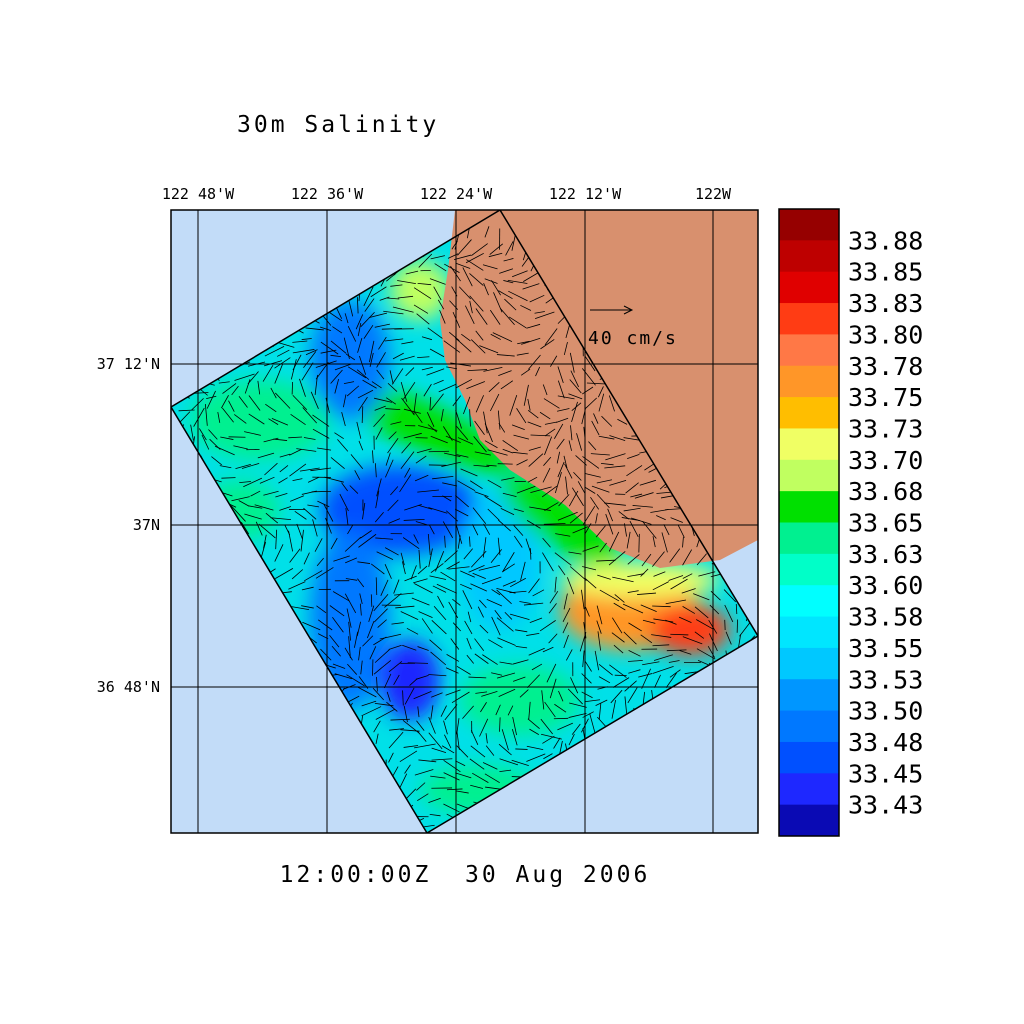 This screenshot has width=1024, height=1024. I want to click on colorbar-label: 33.78, so click(885, 366).